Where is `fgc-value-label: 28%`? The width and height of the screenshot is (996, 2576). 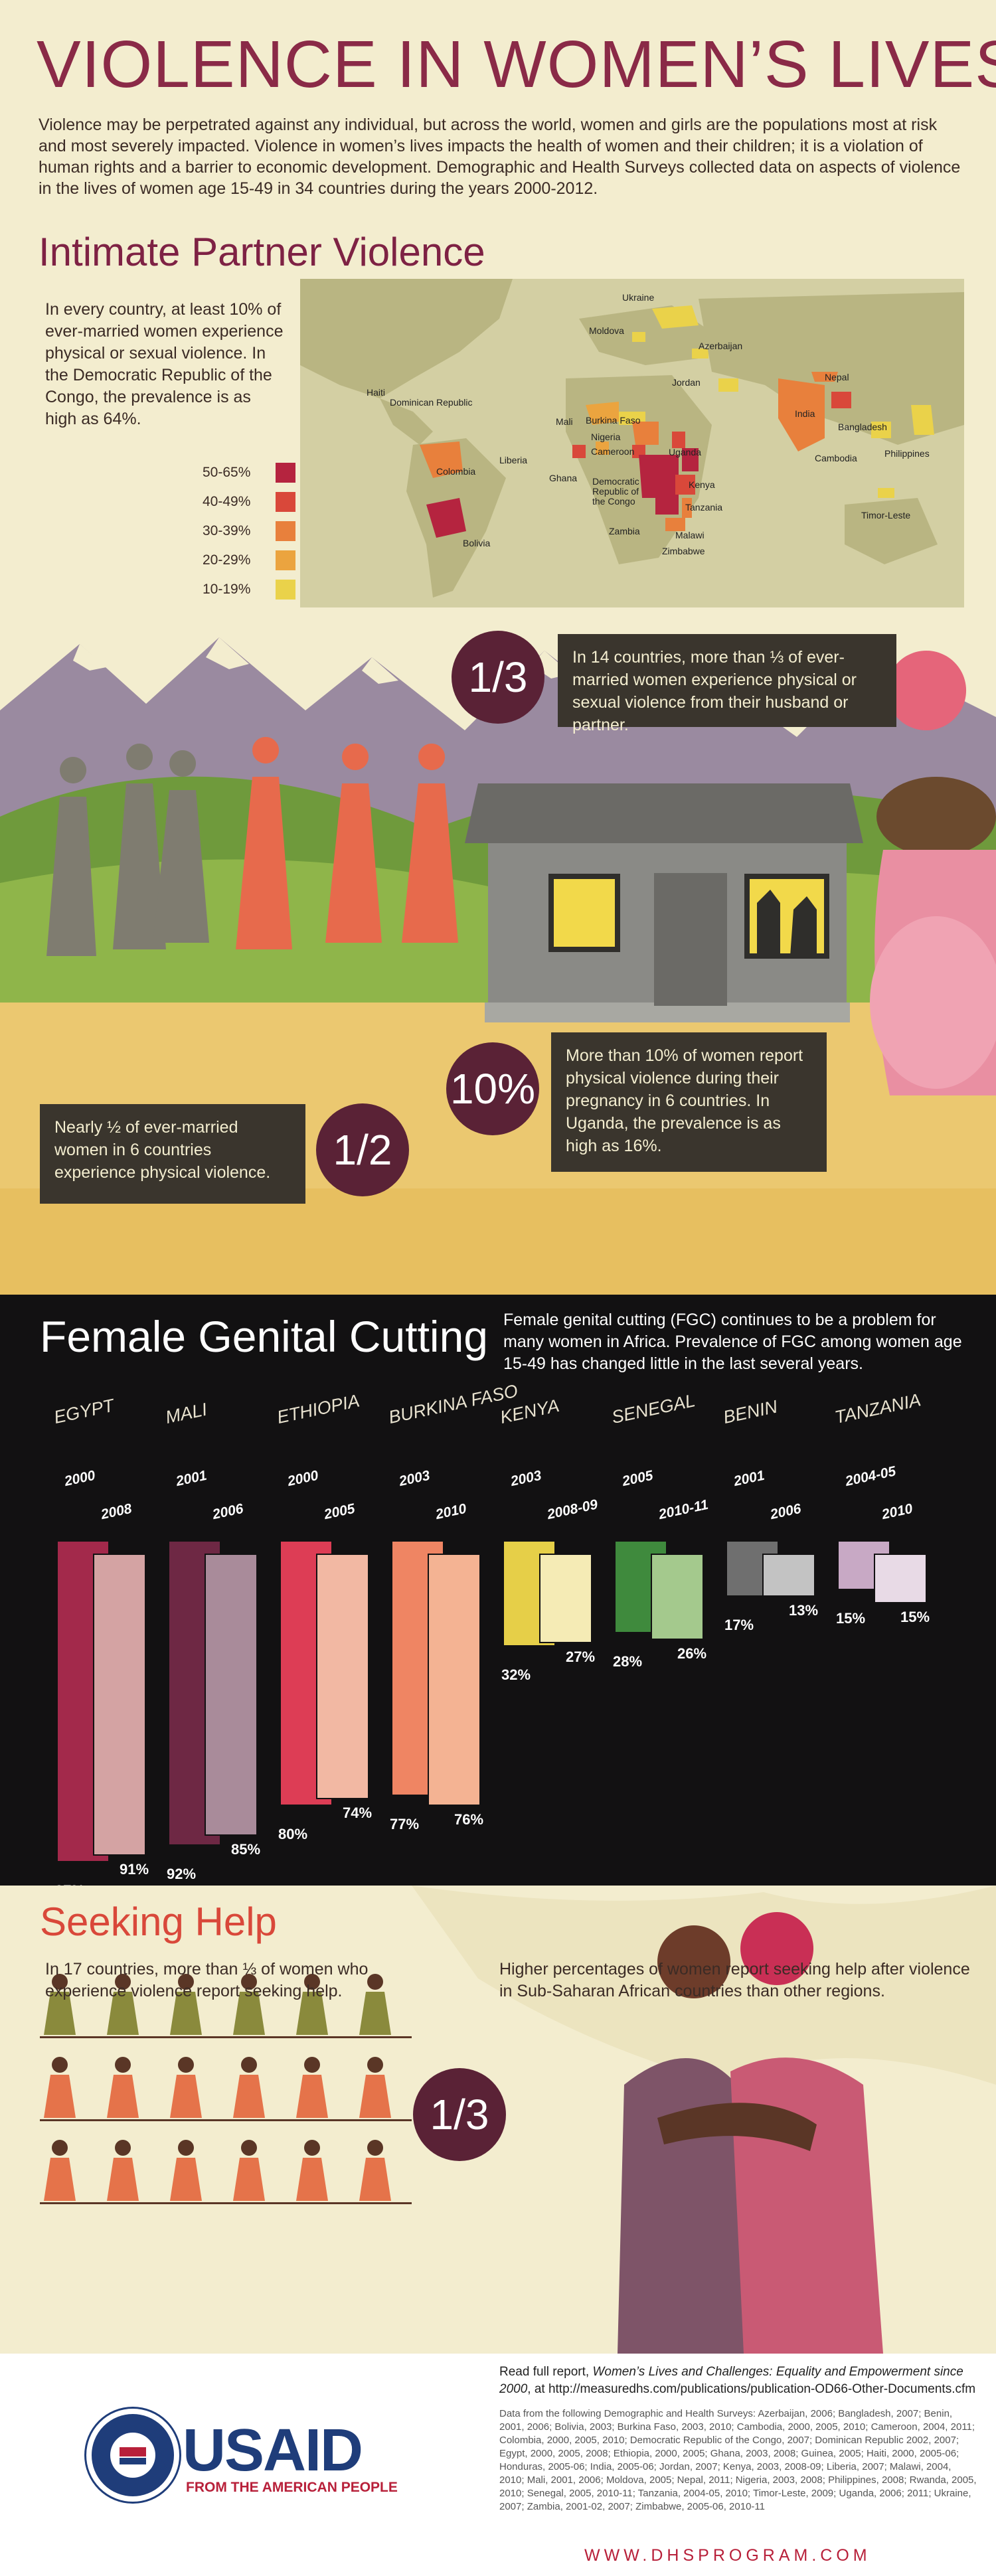 fgc-value-label: 28% is located at coordinates (628, 1661).